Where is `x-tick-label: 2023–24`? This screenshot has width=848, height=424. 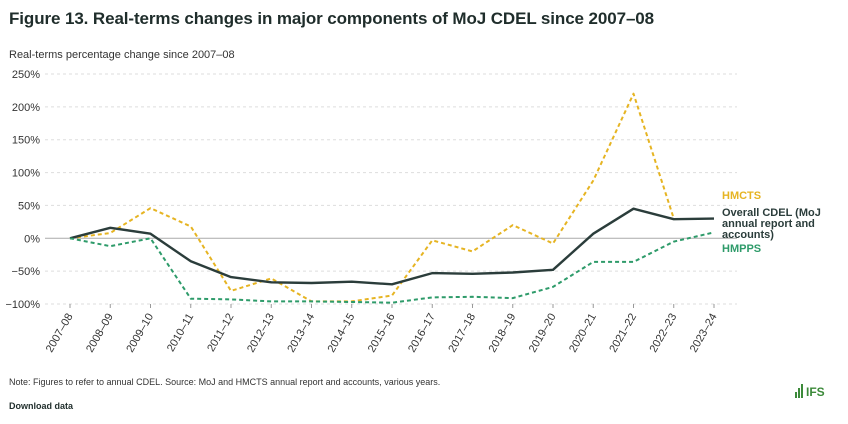
x-tick-label: 2023–24 is located at coordinates (704, 333).